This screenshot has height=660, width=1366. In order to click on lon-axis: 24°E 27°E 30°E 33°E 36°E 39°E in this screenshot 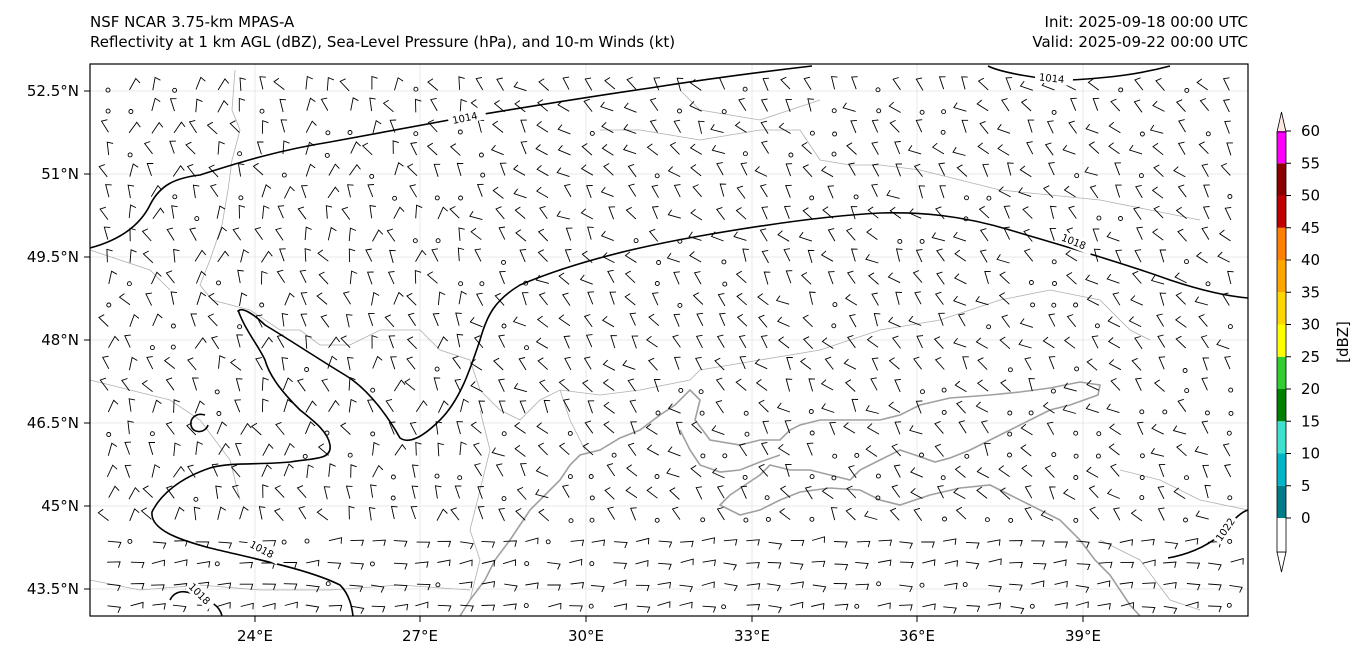, I will do `click(669, 630)`.